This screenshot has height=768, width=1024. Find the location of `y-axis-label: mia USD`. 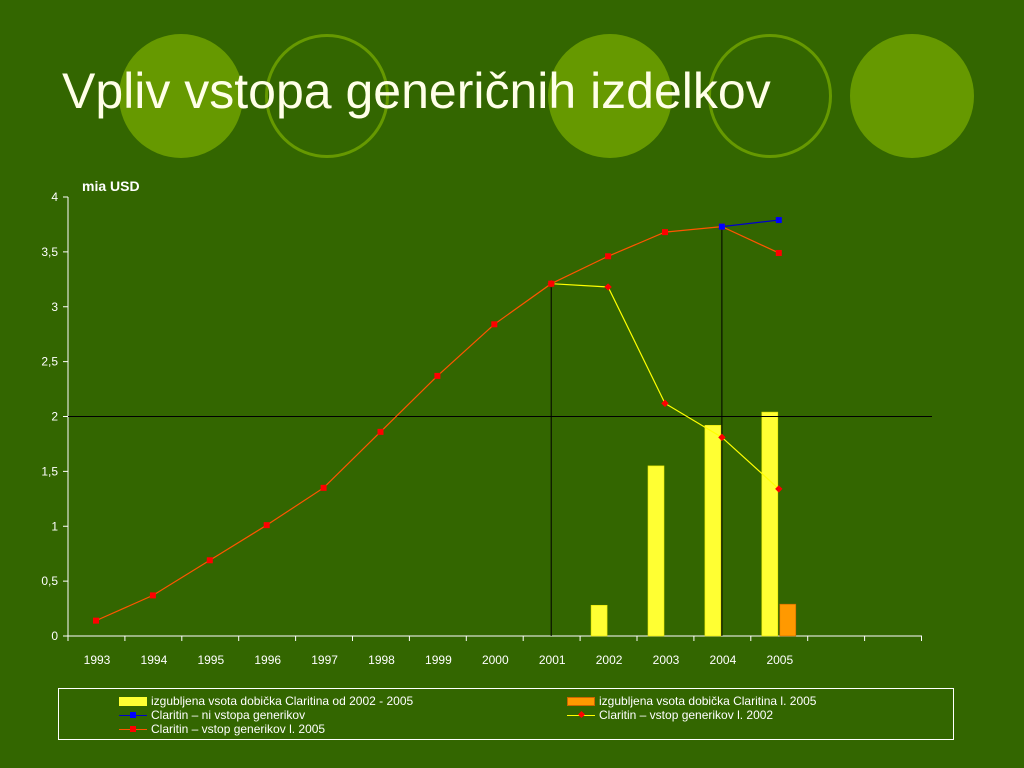

y-axis-label: mia USD is located at coordinates (111, 186).